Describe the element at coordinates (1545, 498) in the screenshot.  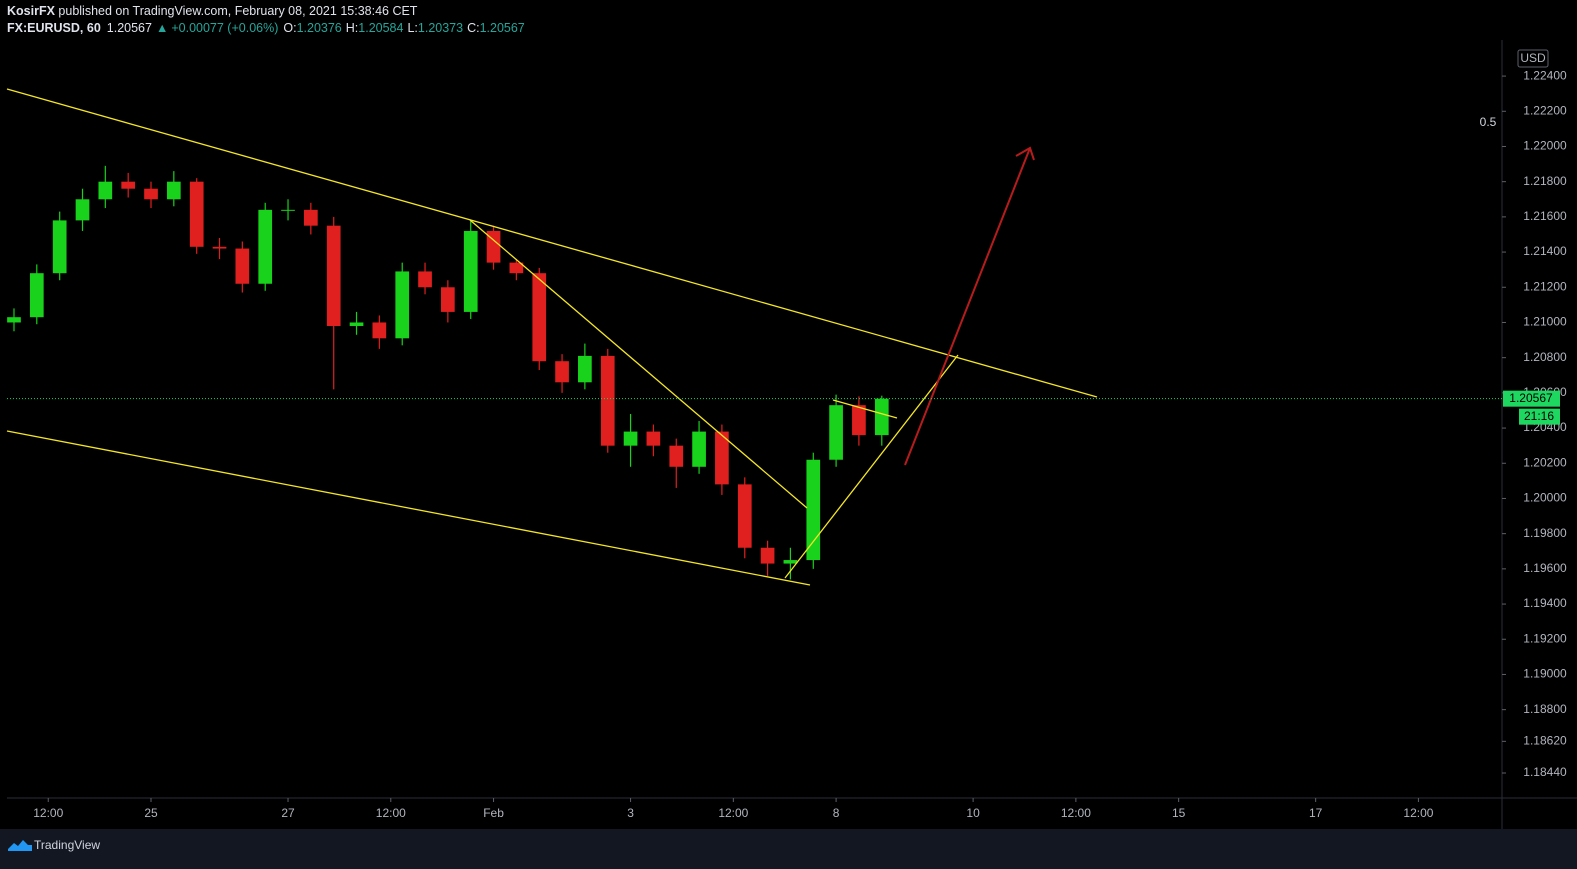
I see `y-tick-label: 1.20000` at that location.